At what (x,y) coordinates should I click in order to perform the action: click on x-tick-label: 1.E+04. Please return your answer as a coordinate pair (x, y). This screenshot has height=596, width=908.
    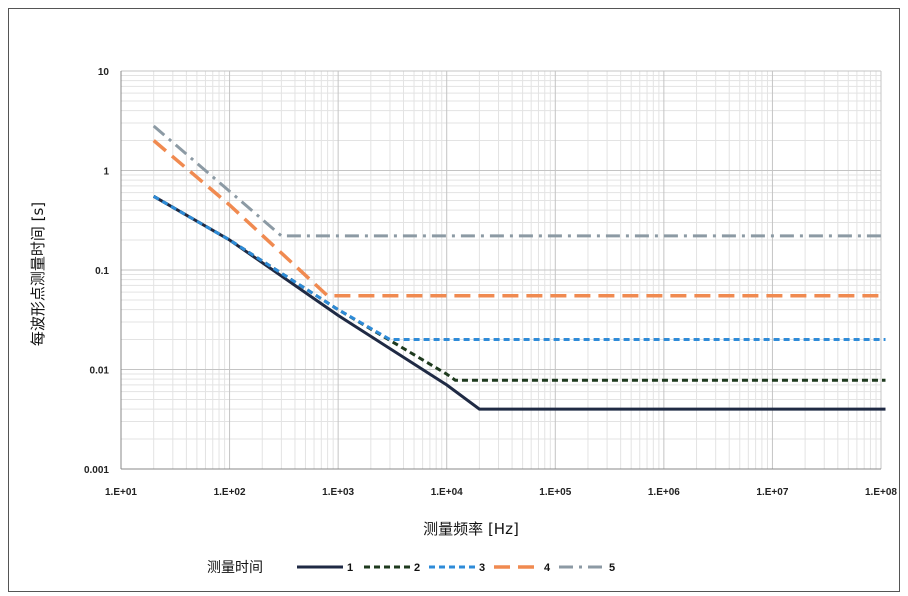
    Looking at the image, I should click on (447, 492).